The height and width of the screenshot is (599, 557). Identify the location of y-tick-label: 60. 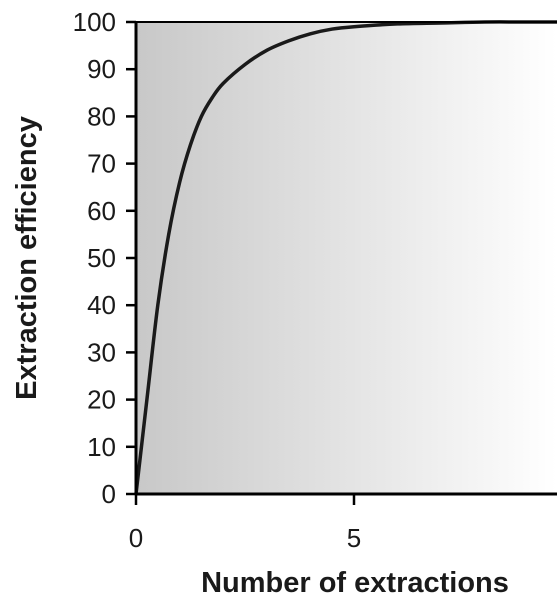
(101, 211).